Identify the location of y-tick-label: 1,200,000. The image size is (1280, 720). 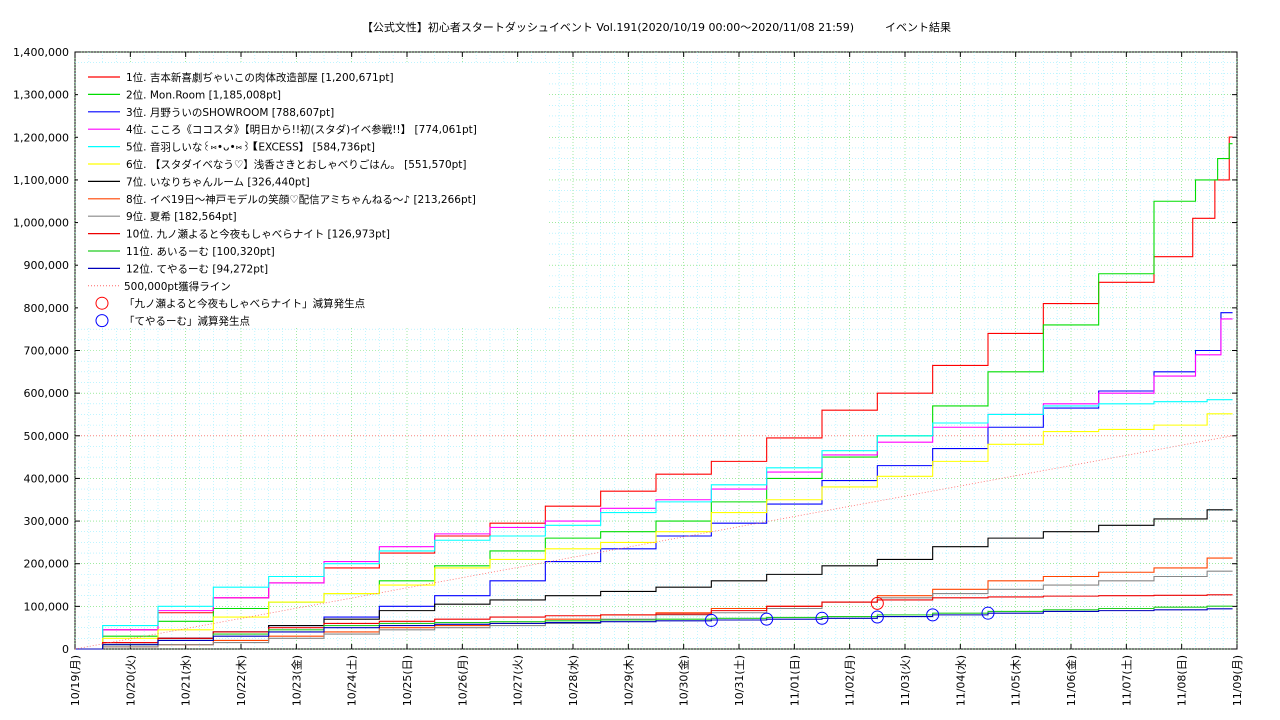
(41, 137).